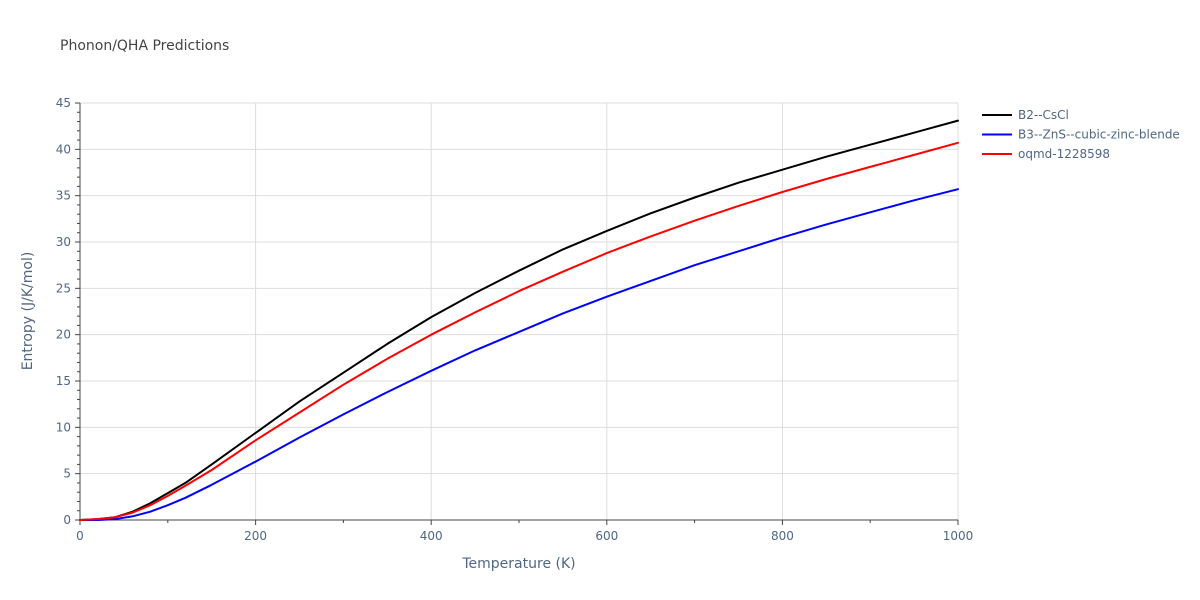  I want to click on x-tick-label: 600, so click(606, 536).